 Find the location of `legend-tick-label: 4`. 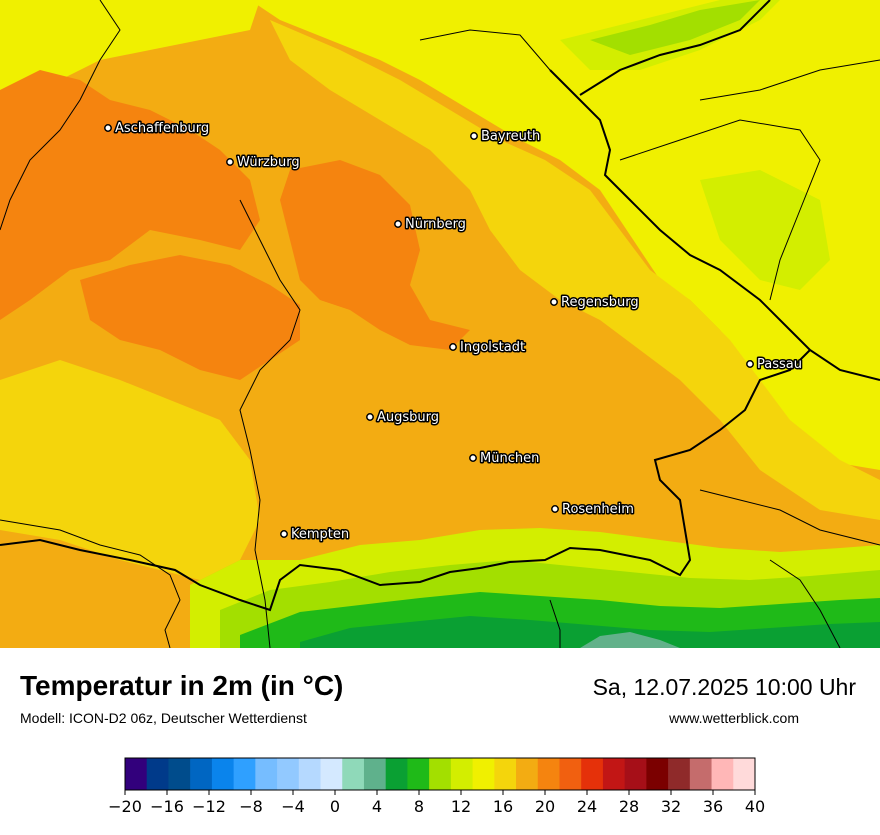

legend-tick-label: 4 is located at coordinates (377, 806).